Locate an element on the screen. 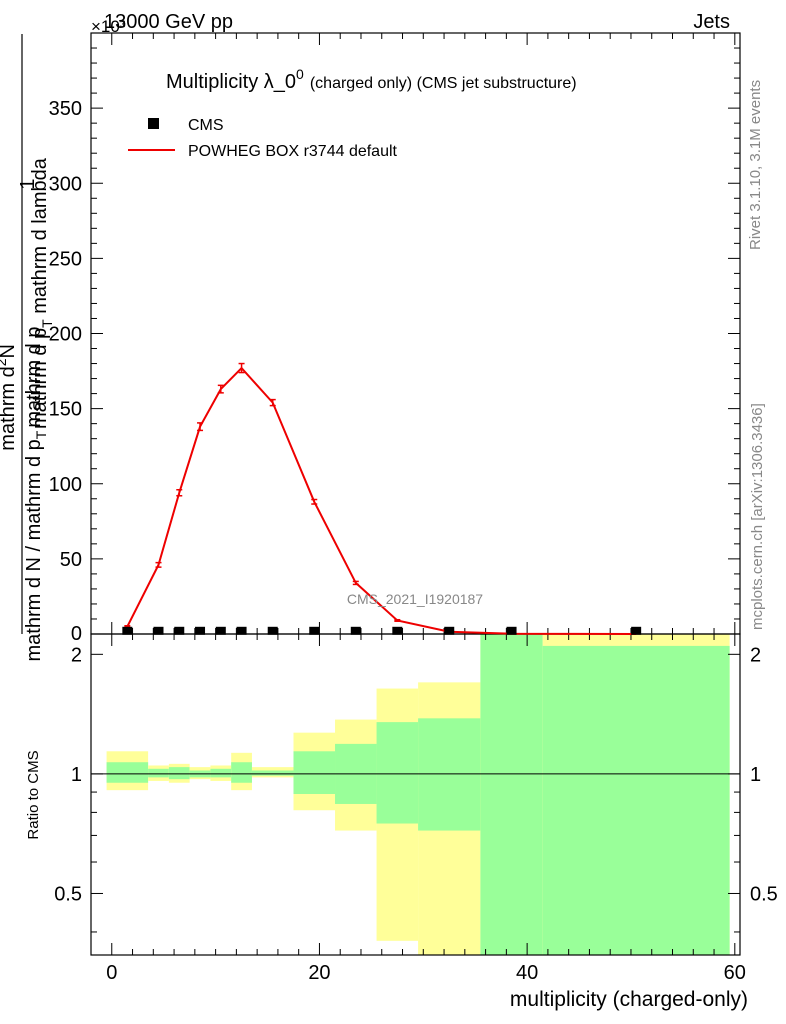  y-tick-label: 250 is located at coordinates (65, 259).